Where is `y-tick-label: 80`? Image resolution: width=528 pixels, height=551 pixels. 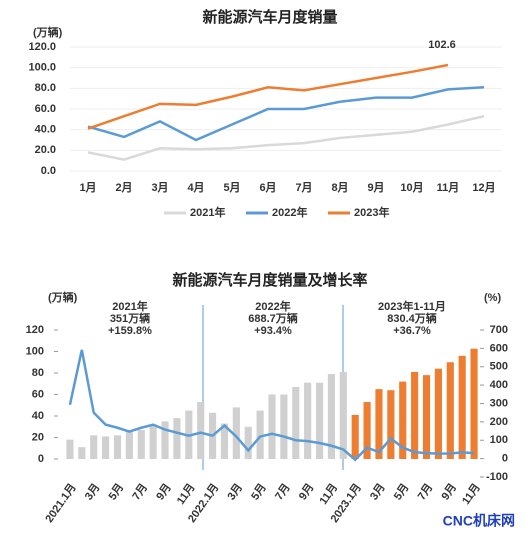
y-tick-label: 80 is located at coordinates (38, 373).